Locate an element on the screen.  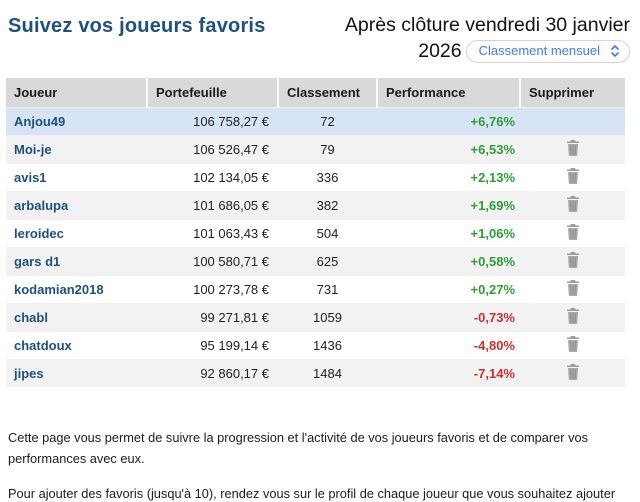
rank-value: 1059 is located at coordinates (327, 316).